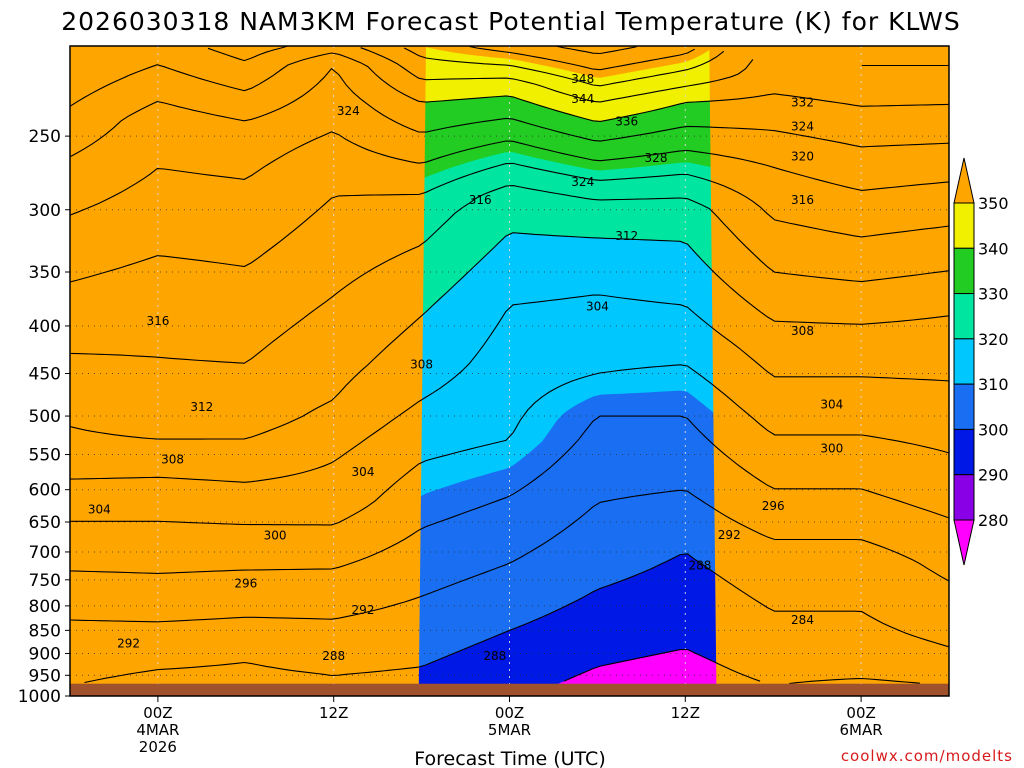  Describe the element at coordinates (45, 607) in the screenshot. I see `y-tick-label: 800` at that location.